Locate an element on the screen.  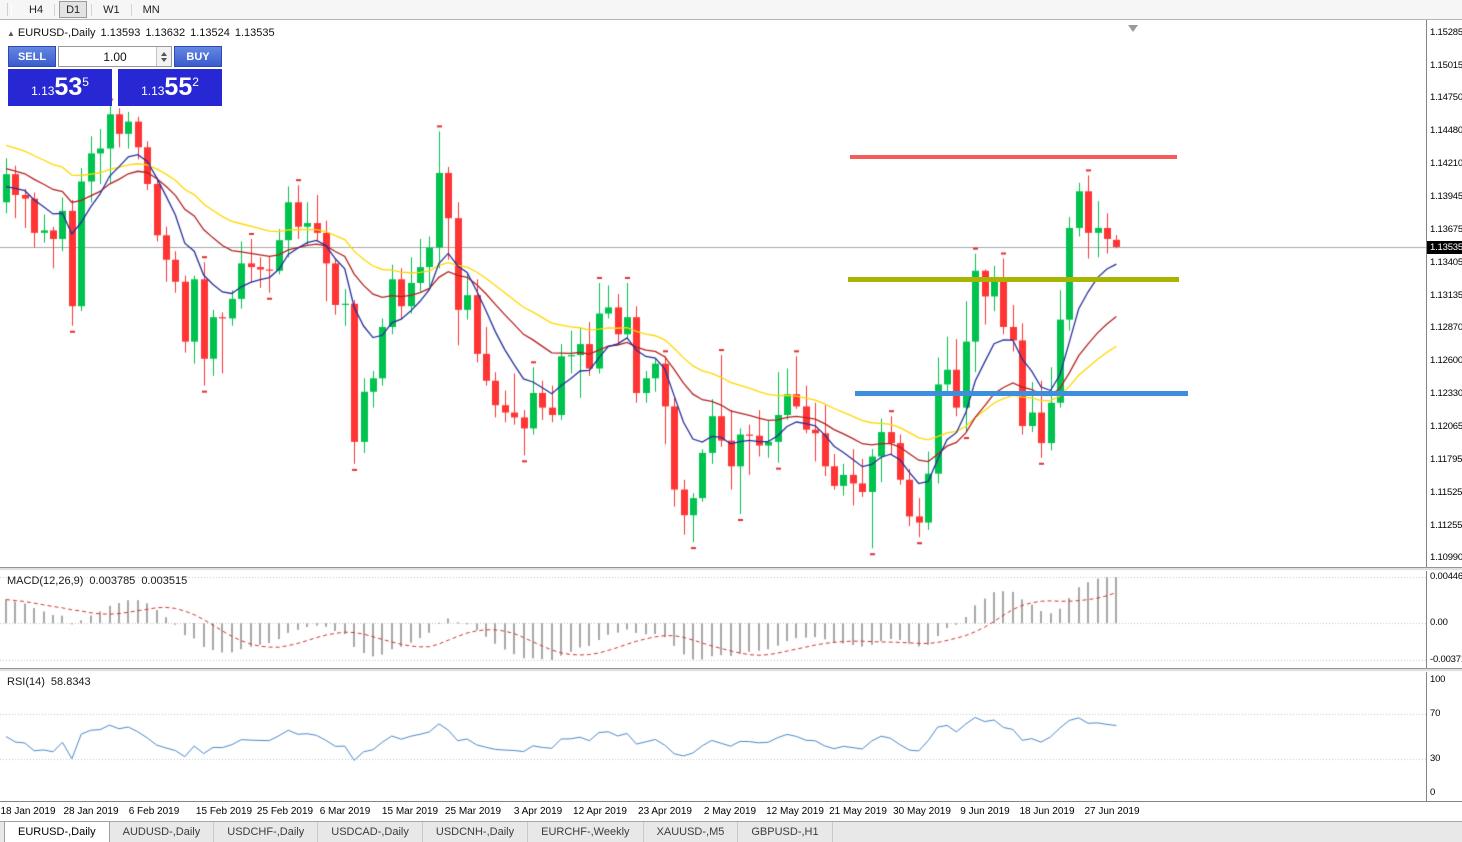
date-axis-label: 18 Jan 2019 is located at coordinates (28, 811).